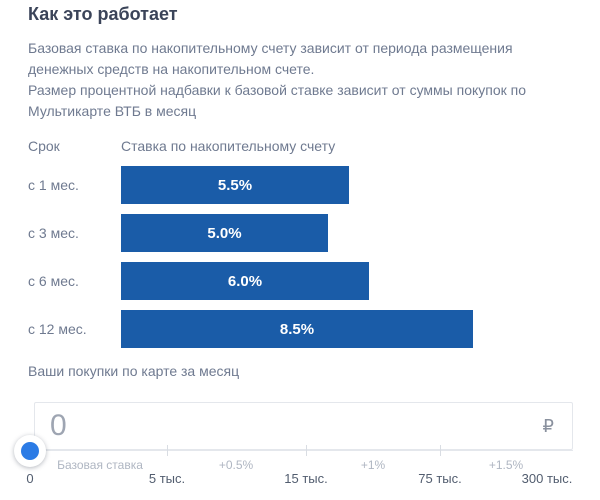  I want to click on column-header-term: Срок, so click(44, 146).